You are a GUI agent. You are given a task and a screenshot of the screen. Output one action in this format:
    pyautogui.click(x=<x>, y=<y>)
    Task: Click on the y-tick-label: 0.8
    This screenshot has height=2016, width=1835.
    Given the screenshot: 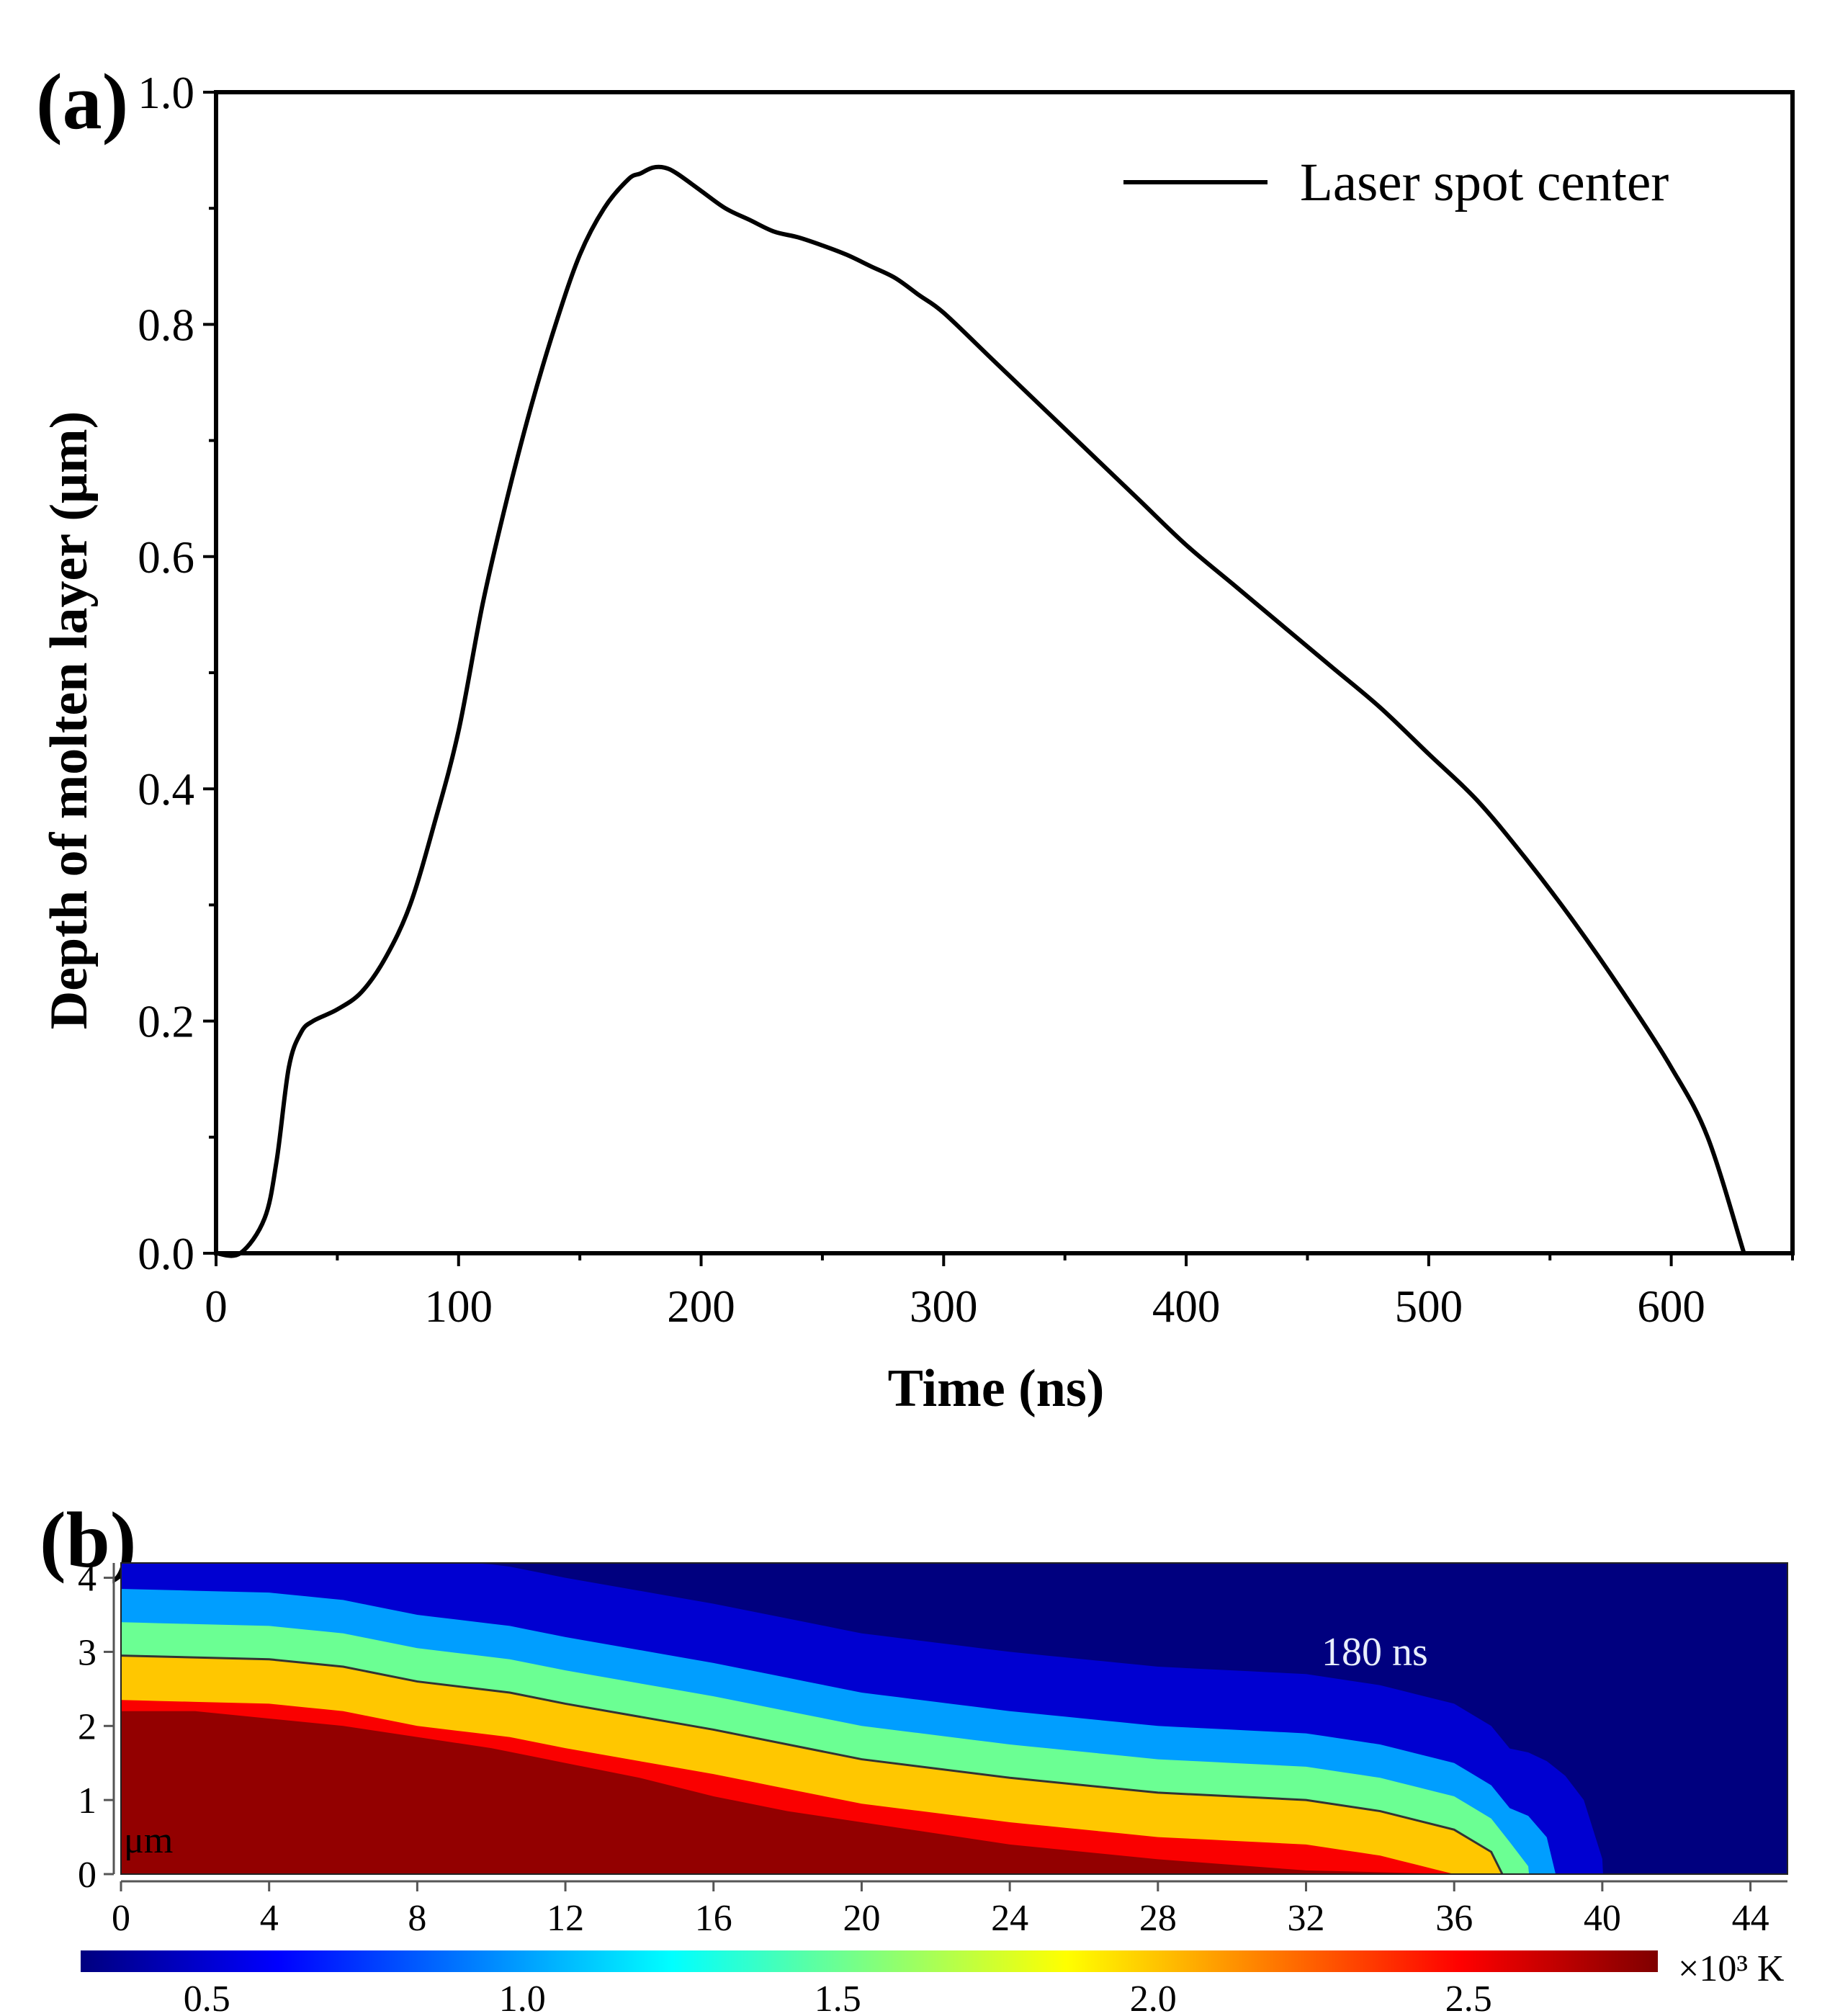 What is the action you would take?
    pyautogui.click(x=166, y=325)
    